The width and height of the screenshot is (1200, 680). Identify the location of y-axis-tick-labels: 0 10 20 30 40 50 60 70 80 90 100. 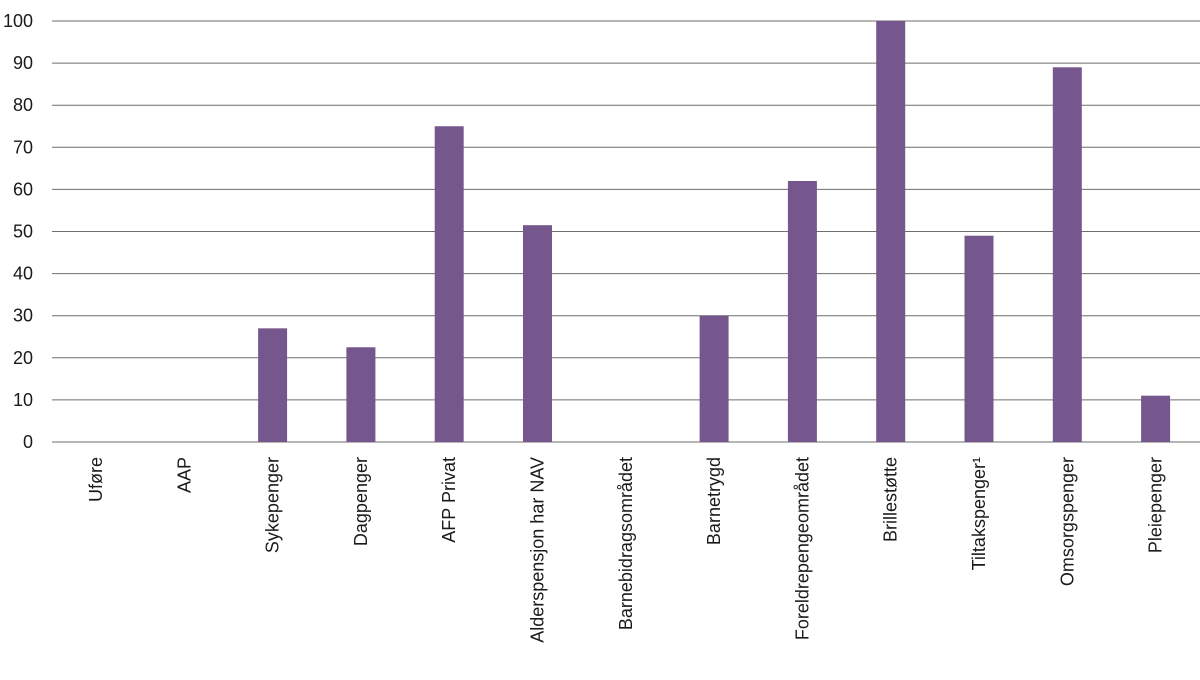
(18, 231).